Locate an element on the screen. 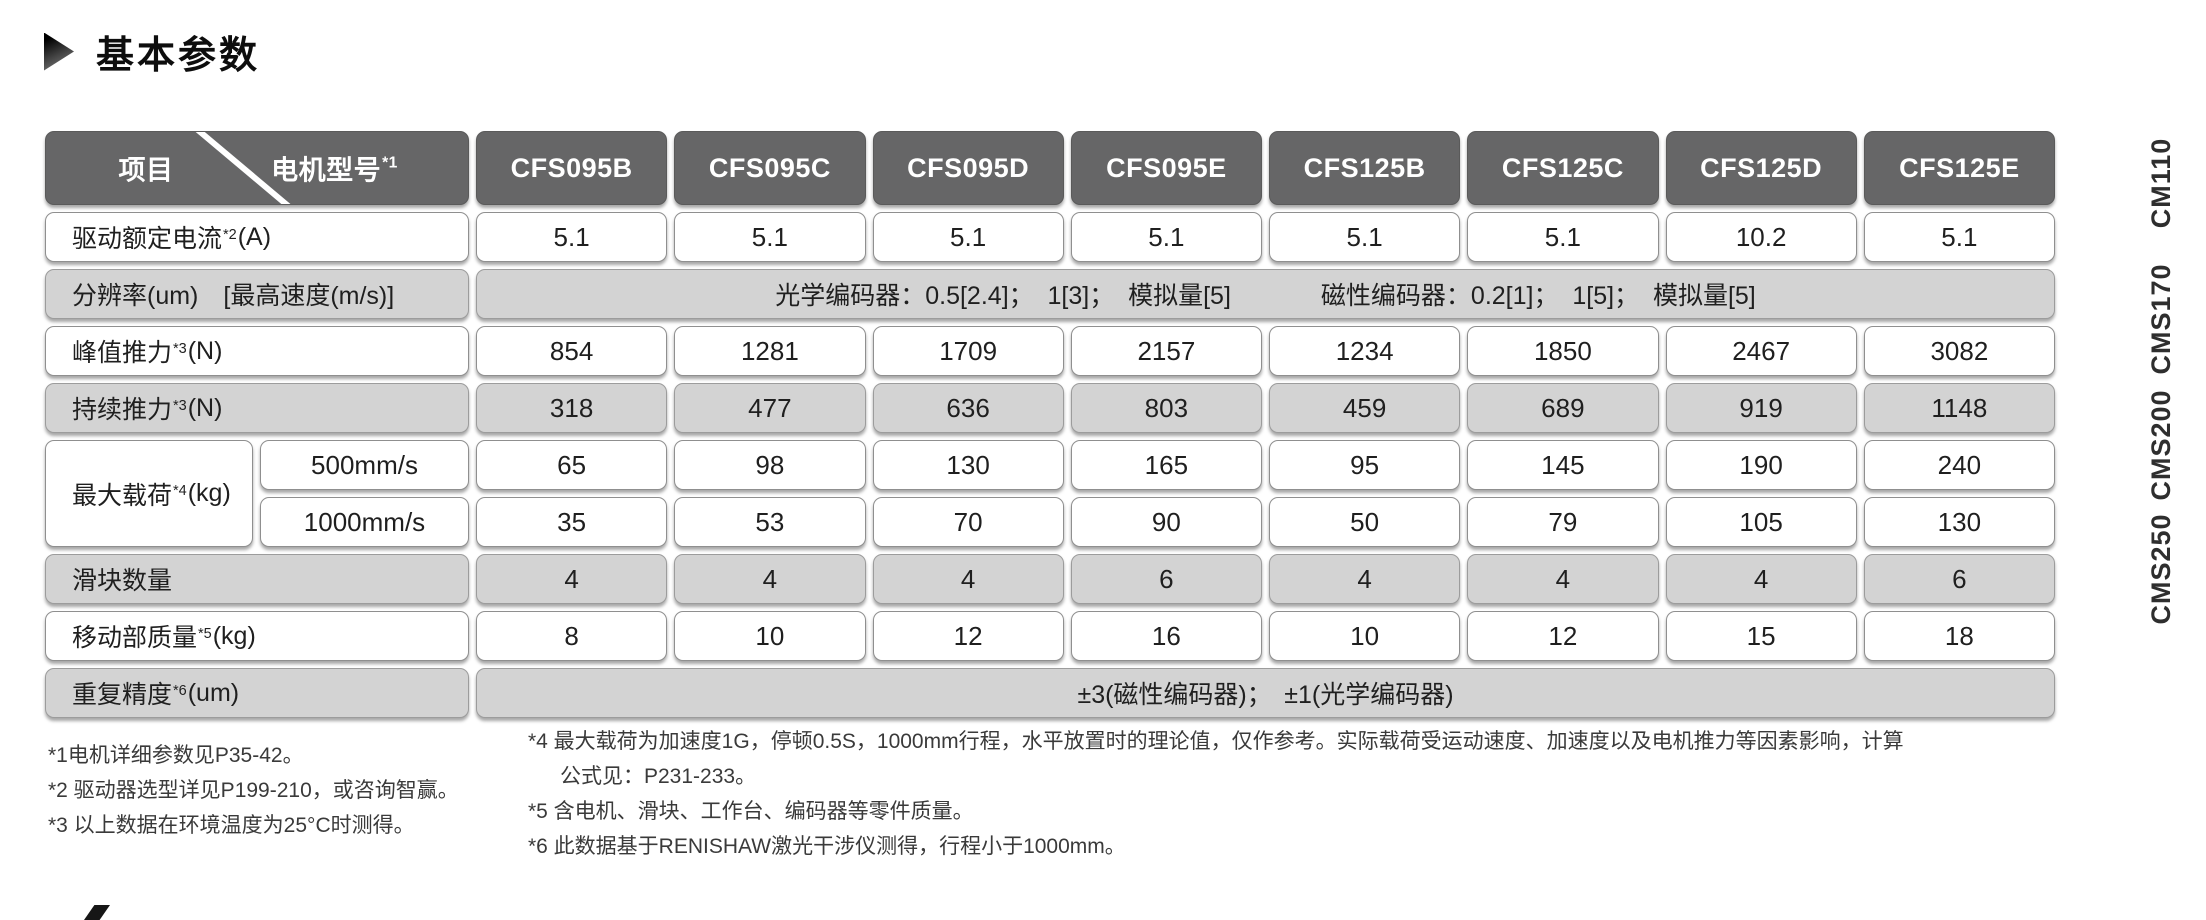 This screenshot has width=2206, height=920. data-cell: 105 is located at coordinates (1761, 522).